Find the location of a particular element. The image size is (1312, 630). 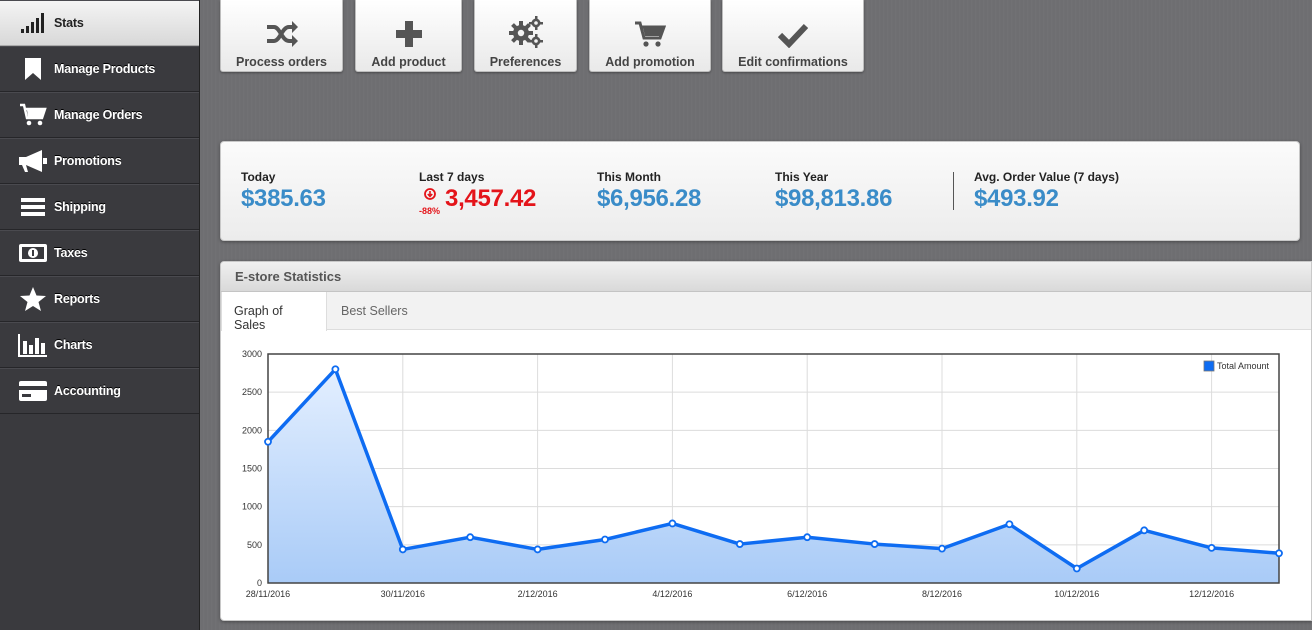

add-product-button: Add product is located at coordinates (408, 36).